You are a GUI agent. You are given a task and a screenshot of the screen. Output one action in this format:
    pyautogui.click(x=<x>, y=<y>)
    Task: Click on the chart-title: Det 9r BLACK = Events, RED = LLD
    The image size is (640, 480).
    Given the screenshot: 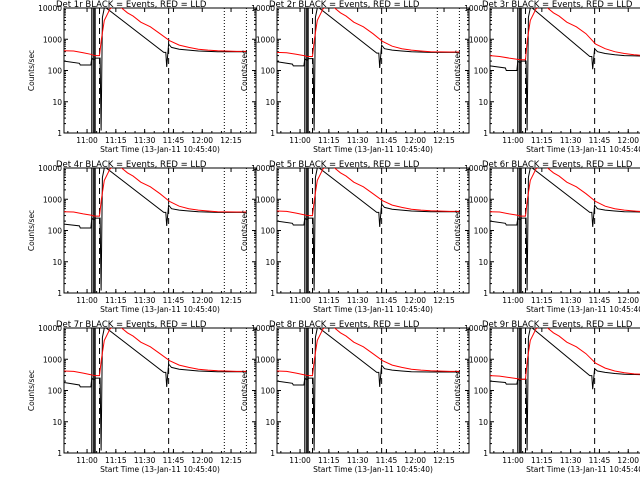 What is the action you would take?
    pyautogui.click(x=557, y=325)
    